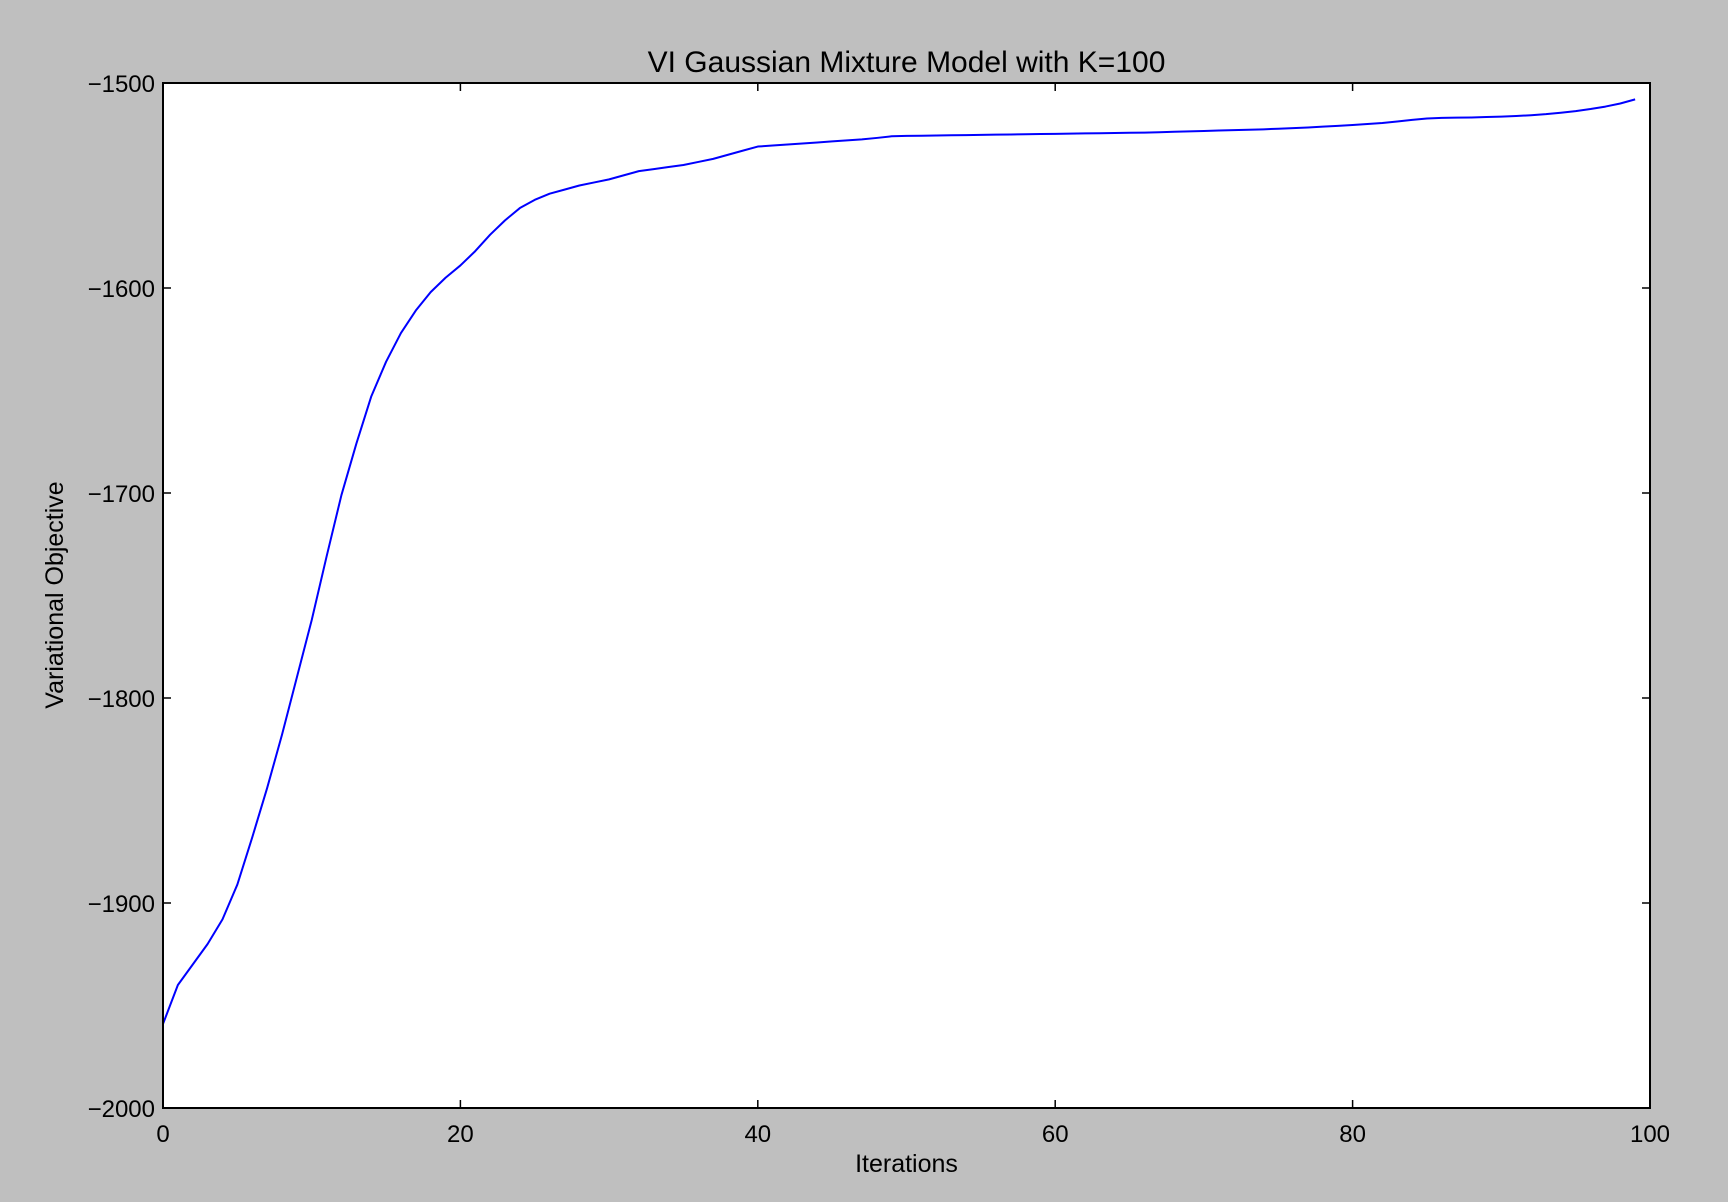  Describe the element at coordinates (121, 699) in the screenshot. I see `y-tick-label: −1800` at that location.